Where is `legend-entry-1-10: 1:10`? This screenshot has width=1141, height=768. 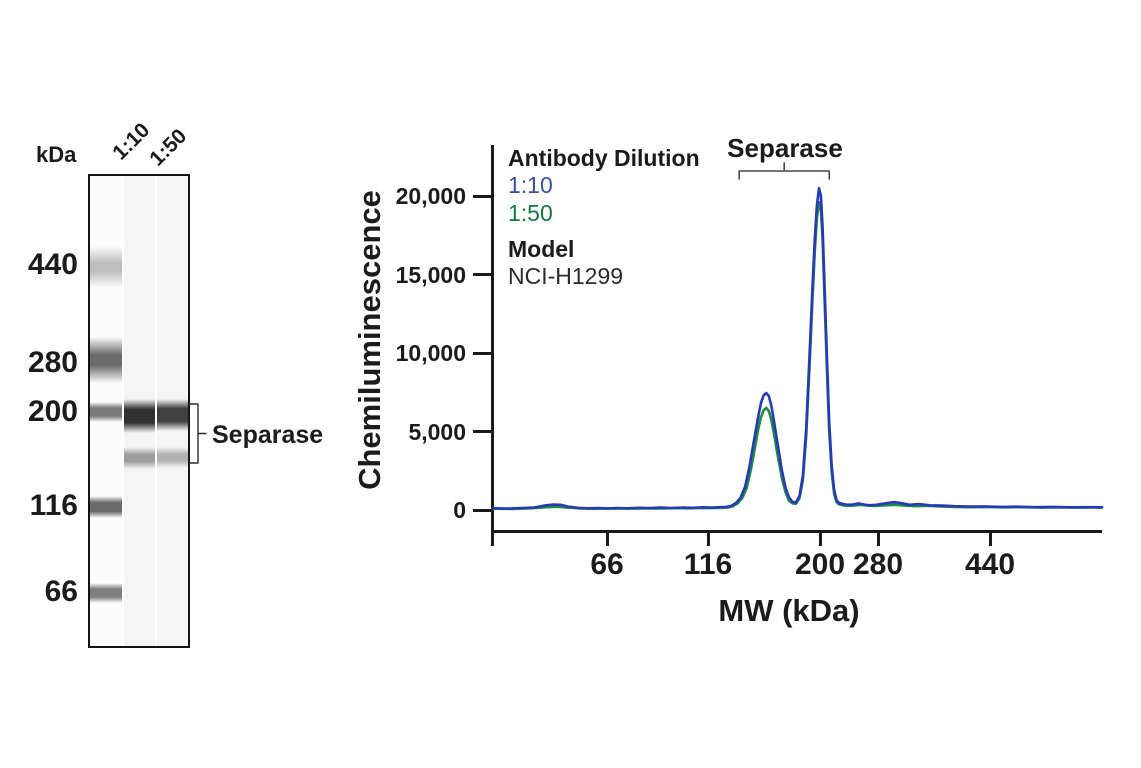 legend-entry-1-10: 1:10 is located at coordinates (530, 185).